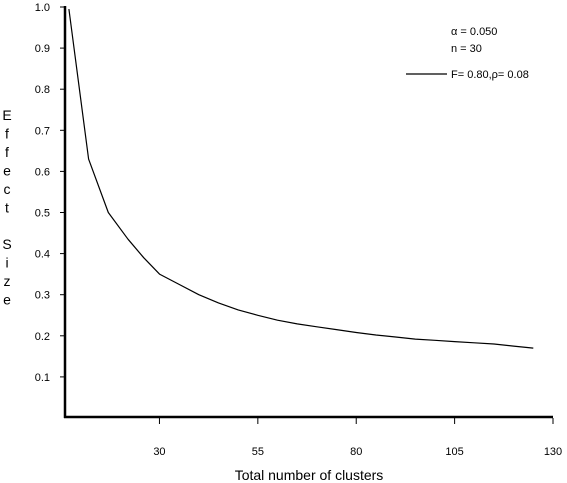 This screenshot has height=483, width=567. What do you see at coordinates (42, 378) in the screenshot?
I see `y-tick-label: 0.1` at bounding box center [42, 378].